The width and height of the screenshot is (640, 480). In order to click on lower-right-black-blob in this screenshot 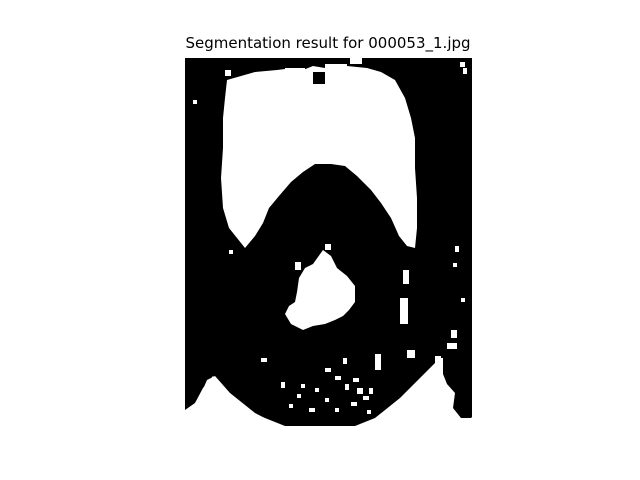, I will do `click(457, 386)`.